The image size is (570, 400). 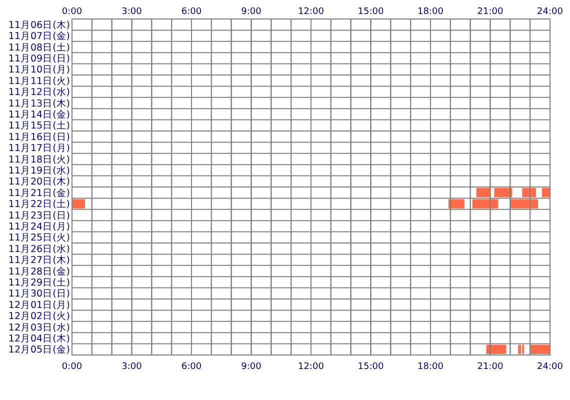 What do you see at coordinates (550, 367) in the screenshot?
I see `x2-tick-label: 24:00` at bounding box center [550, 367].